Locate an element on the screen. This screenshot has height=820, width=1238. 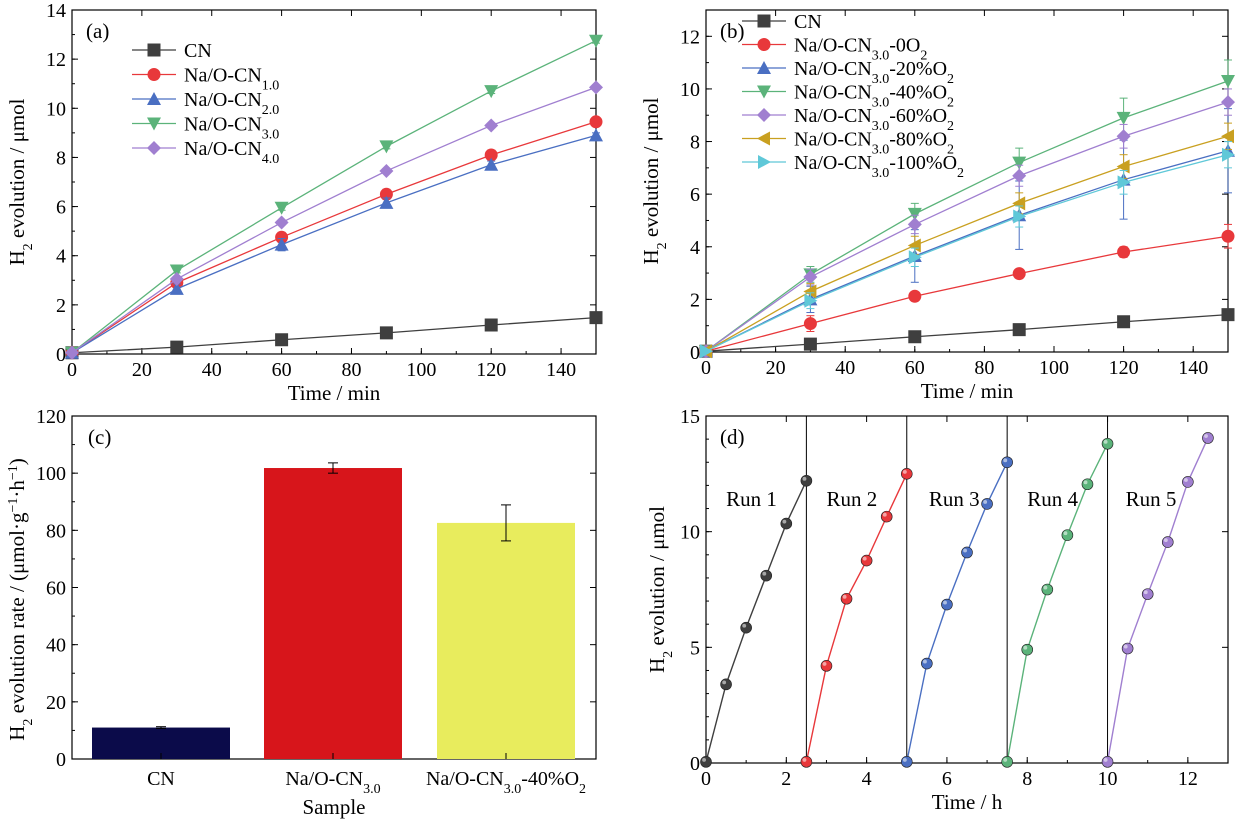
panel-0-ylabel: H2 evolution / μmol is located at coordinates (20, 181).